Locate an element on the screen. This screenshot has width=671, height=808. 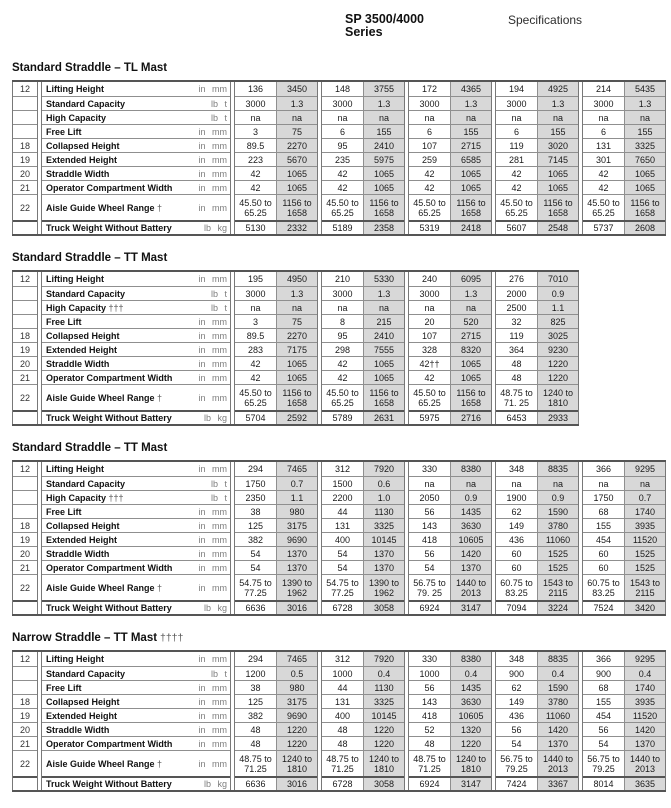
product-name: SP 3500/4000 is located at coordinates (385, 19).